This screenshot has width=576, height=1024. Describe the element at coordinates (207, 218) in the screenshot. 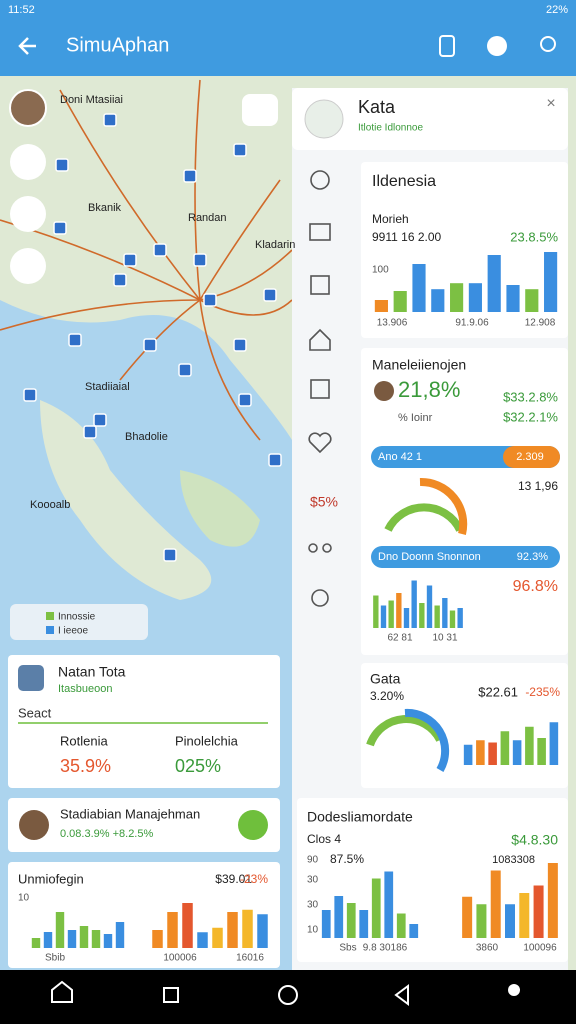

I see `map-label: Randan` at that location.